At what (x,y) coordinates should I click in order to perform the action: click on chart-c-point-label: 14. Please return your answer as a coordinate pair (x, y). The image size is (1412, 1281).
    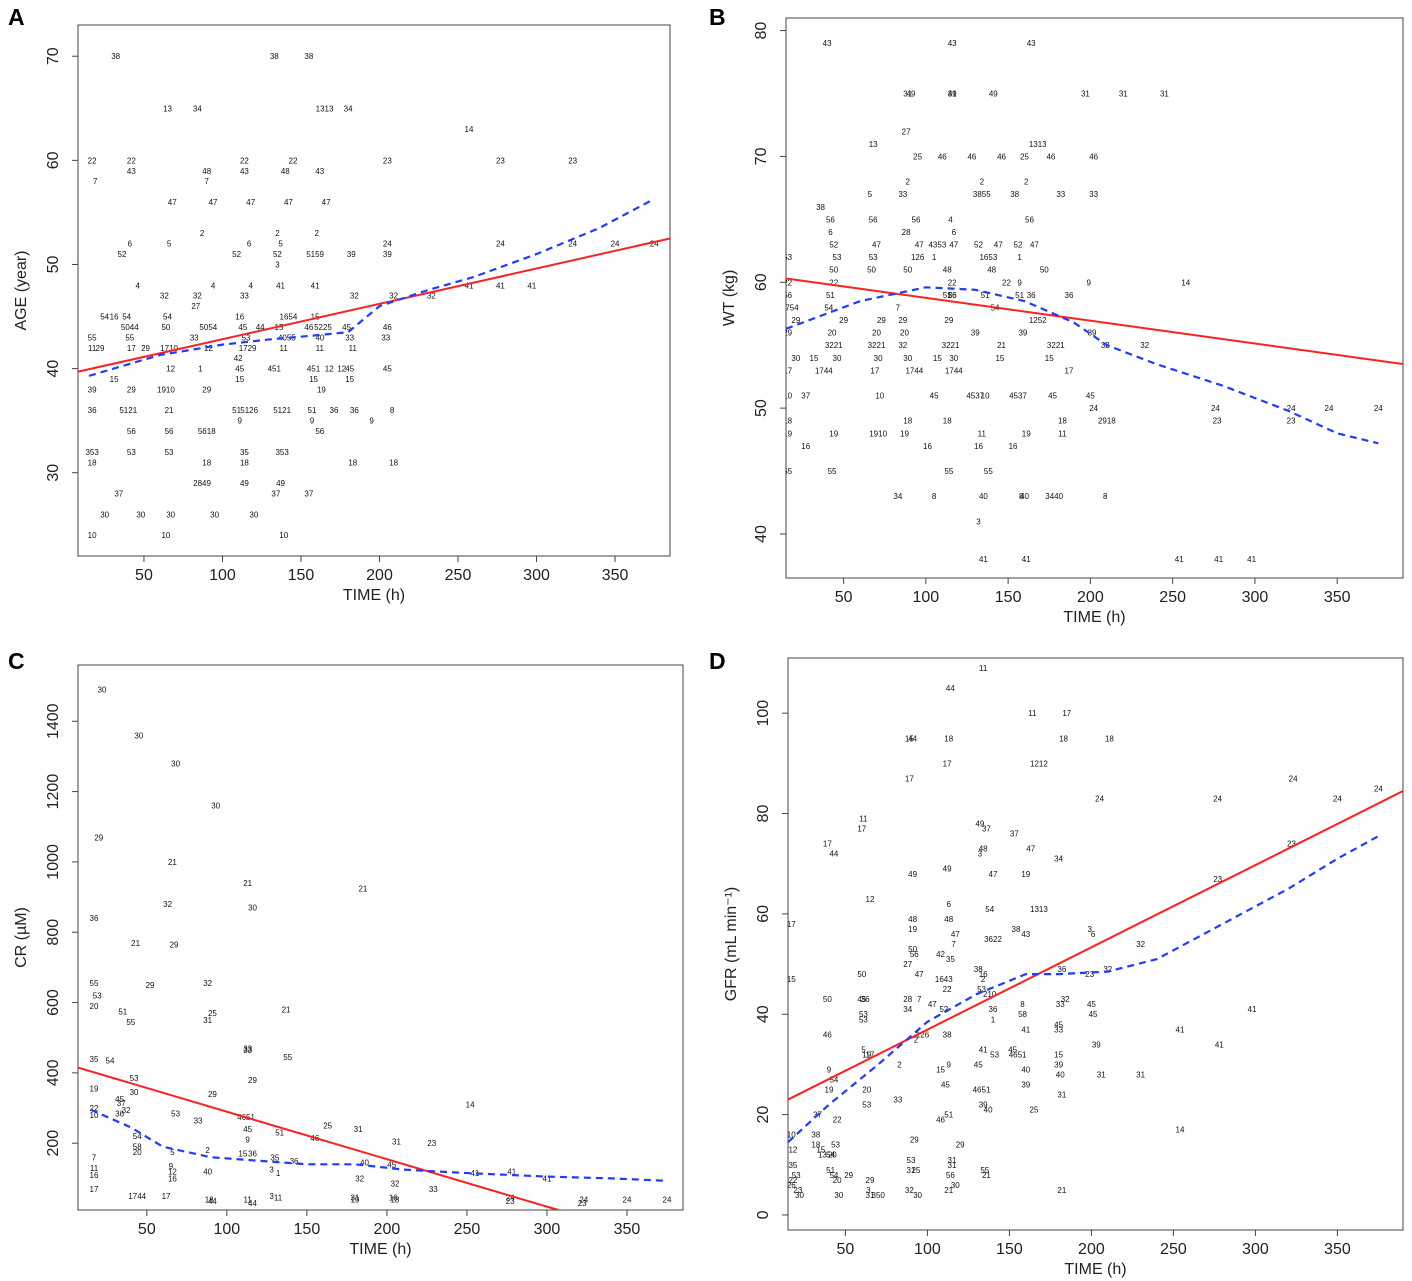
    Looking at the image, I should click on (470, 1105).